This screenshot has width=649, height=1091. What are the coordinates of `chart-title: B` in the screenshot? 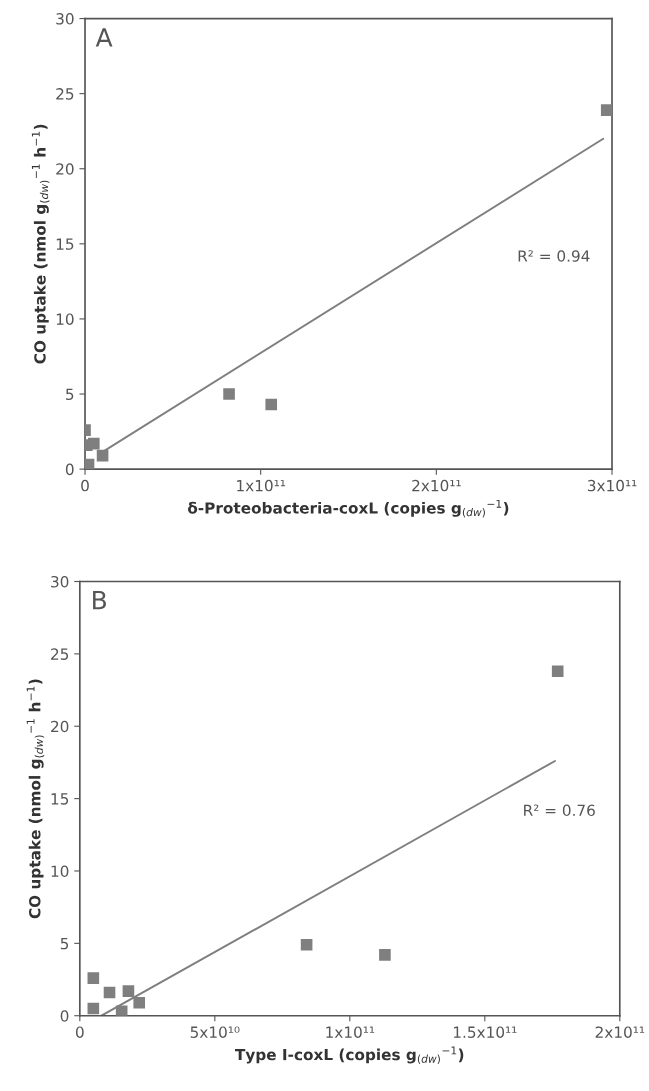 It's located at (100, 600).